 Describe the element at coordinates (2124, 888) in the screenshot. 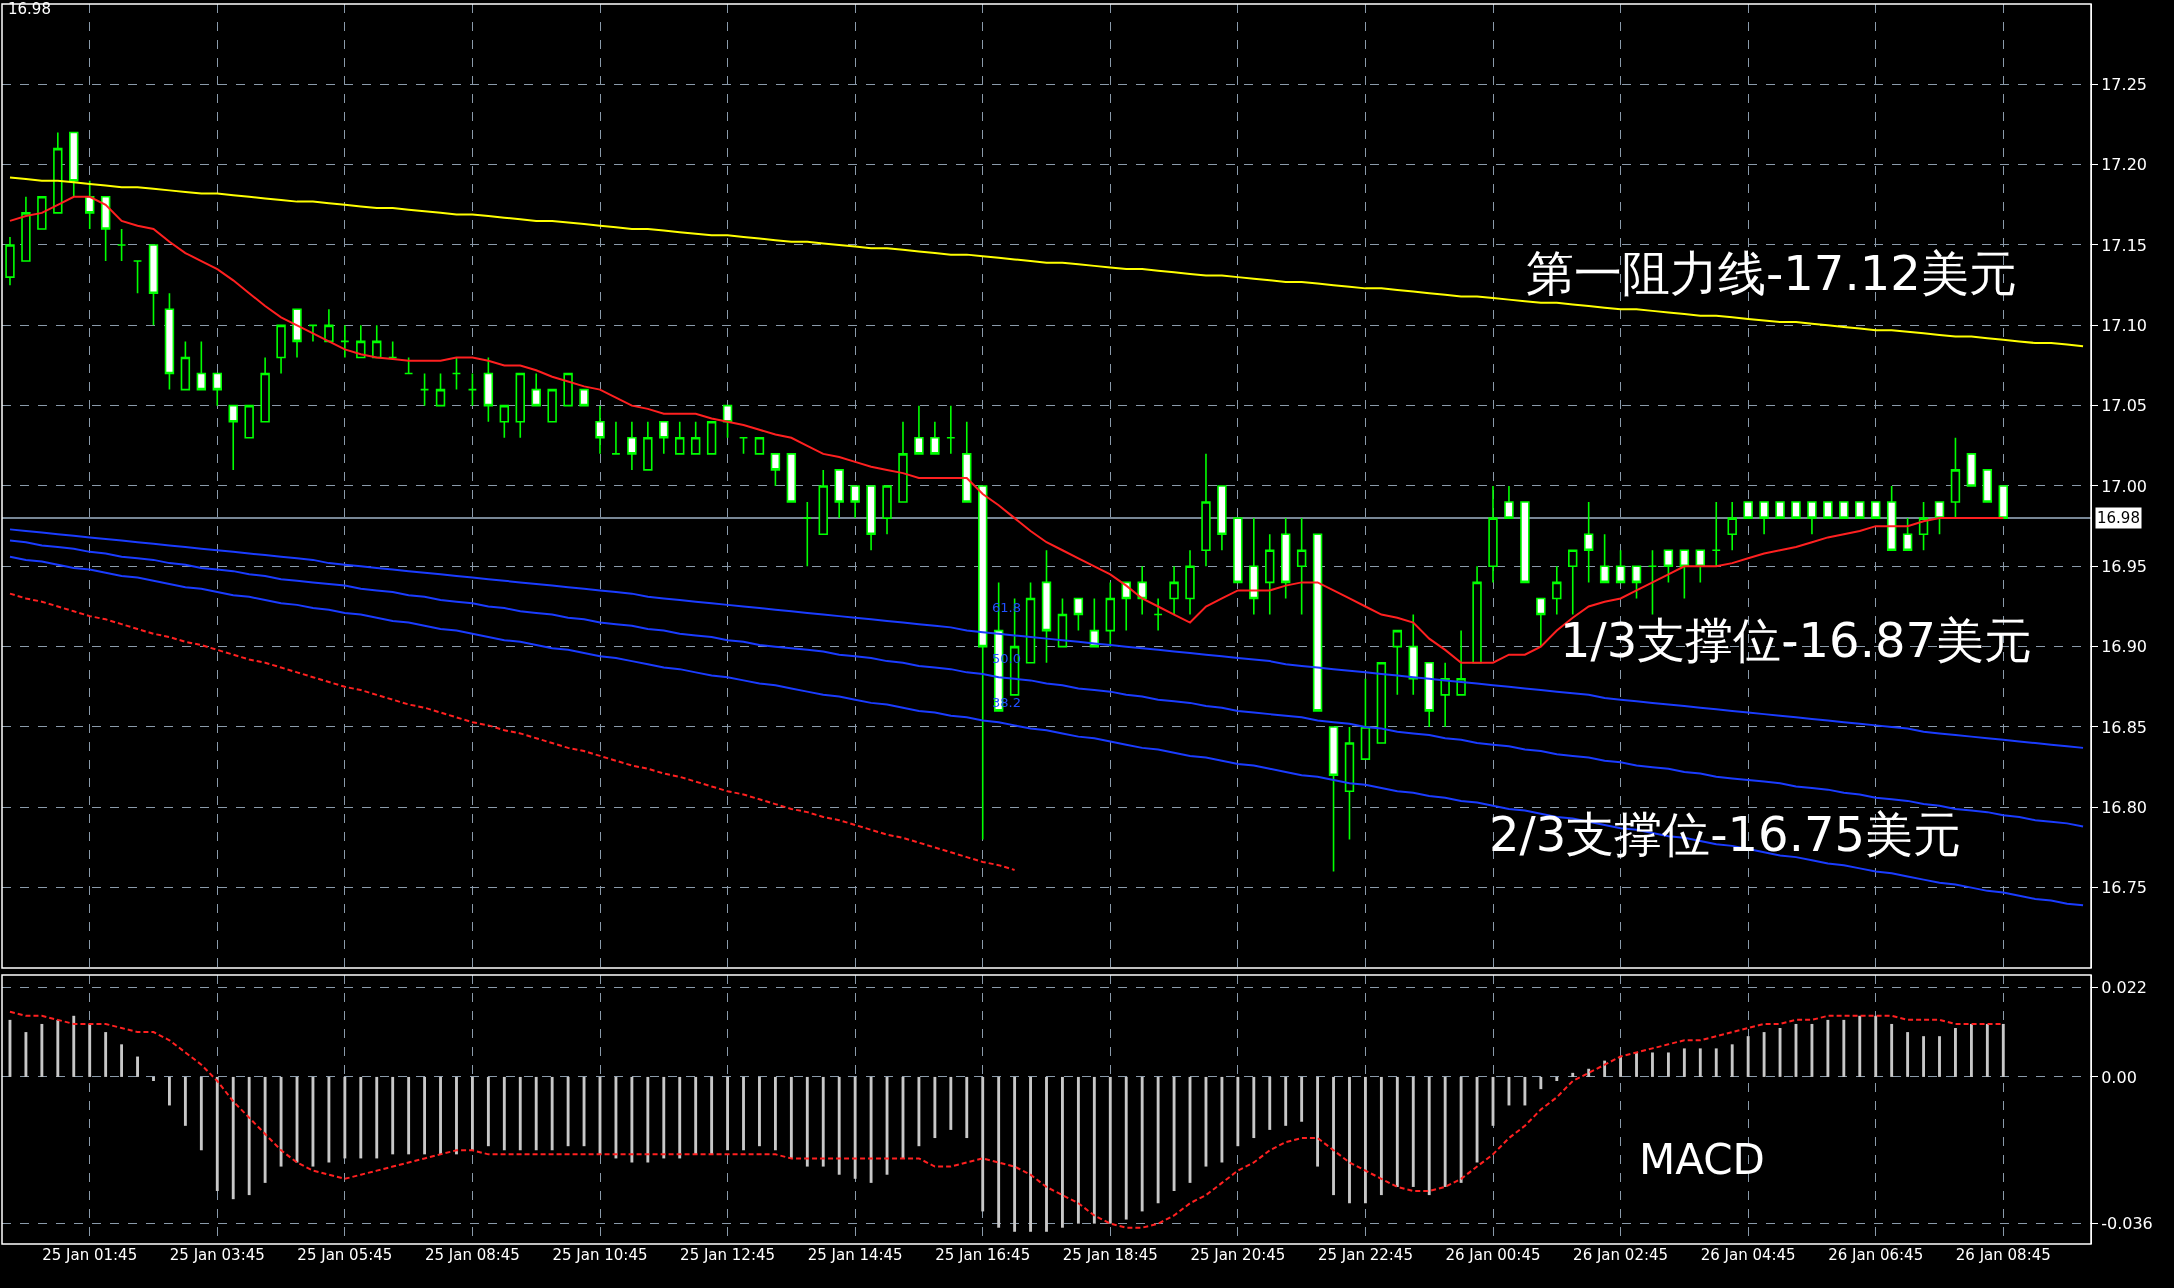

I see `y-tick-label: 16.75` at that location.